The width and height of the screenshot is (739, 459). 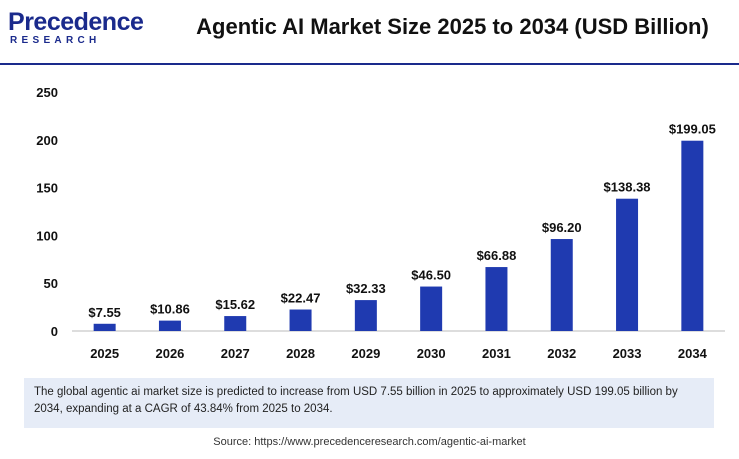 What do you see at coordinates (301, 298) in the screenshot?
I see `data-label-2028: $22.47` at bounding box center [301, 298].